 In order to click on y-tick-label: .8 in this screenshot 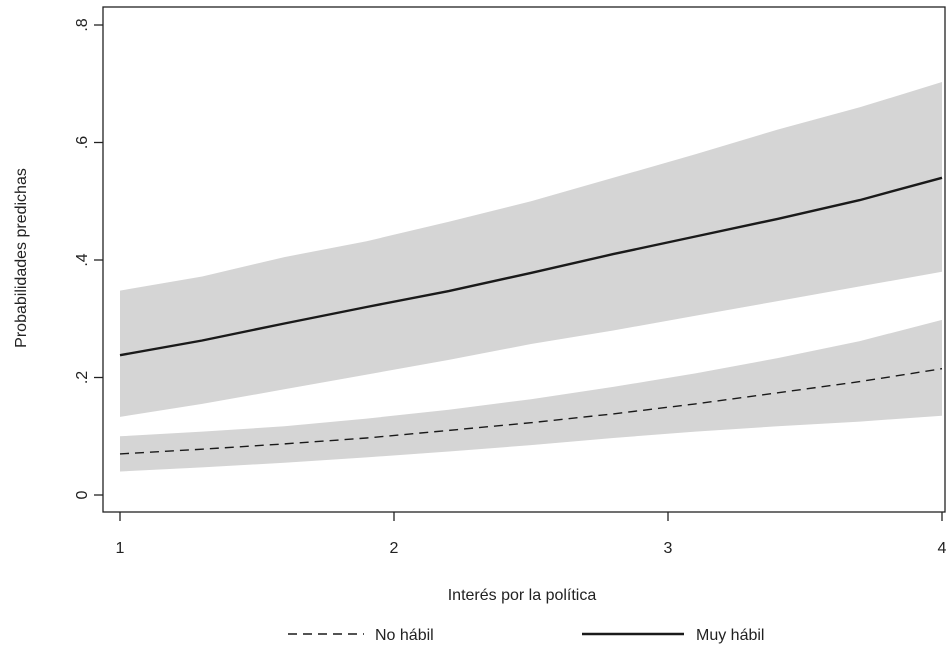, I will do `click(82, 24)`.